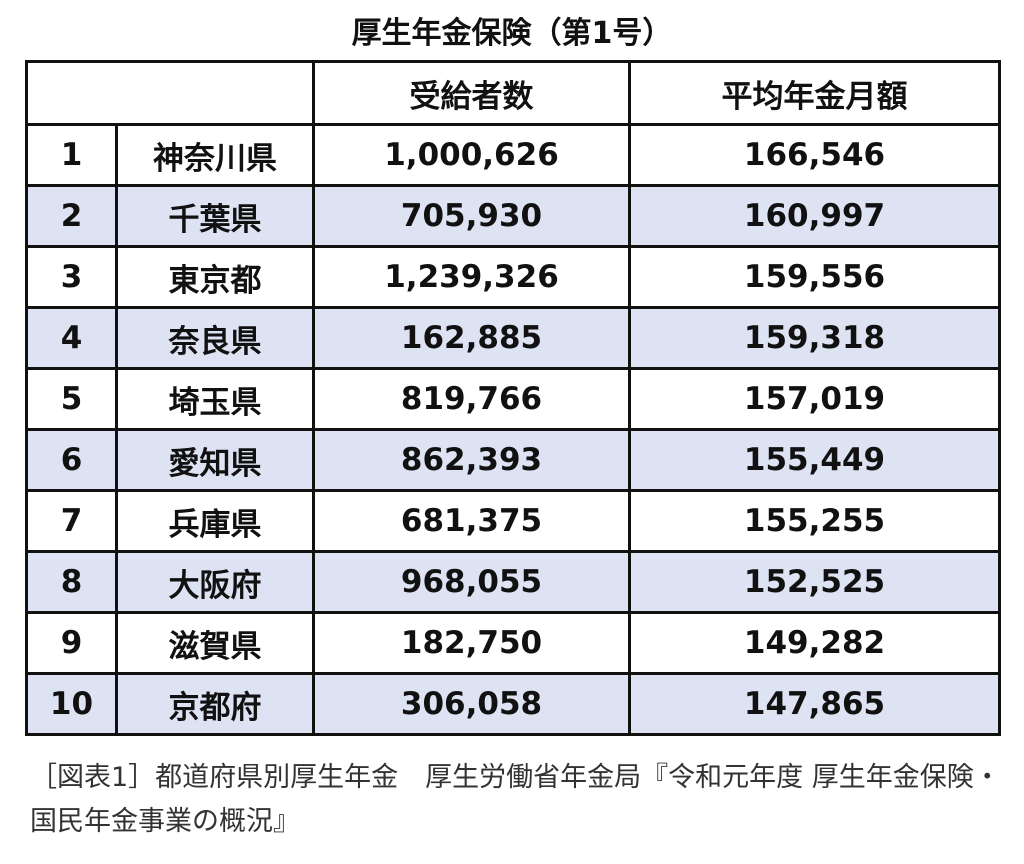 Image resolution: width=1024 pixels, height=864 pixels. I want to click on pension-cell: 155,255, so click(814, 521).